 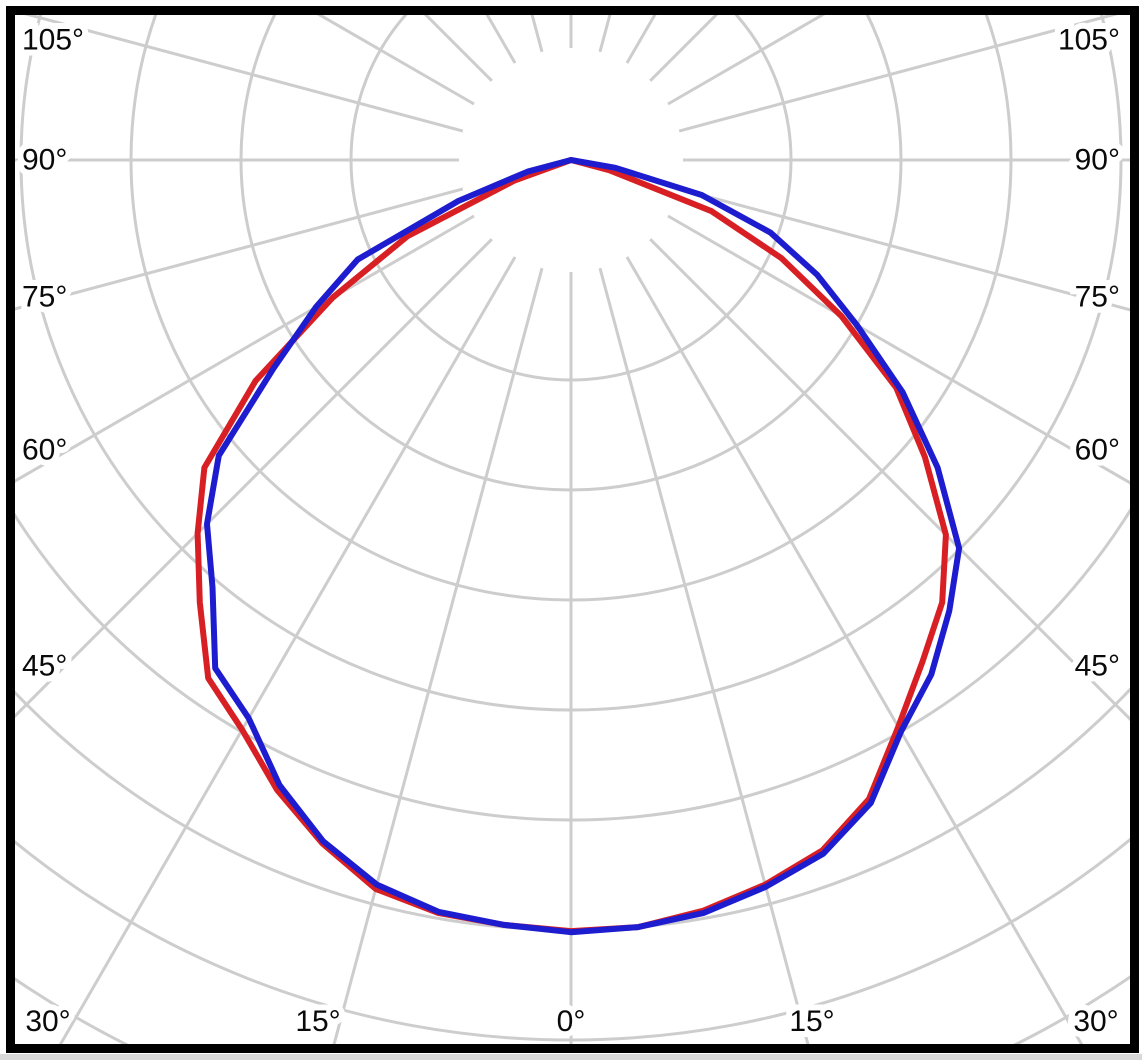 I want to click on bottom-edge-strip, so click(x=571, y=1057).